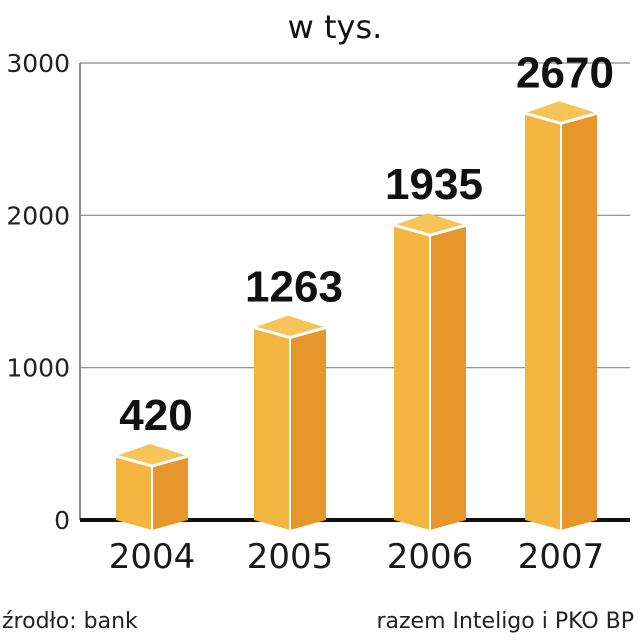  What do you see at coordinates (565, 72) in the screenshot?
I see `data-label: 2670` at bounding box center [565, 72].